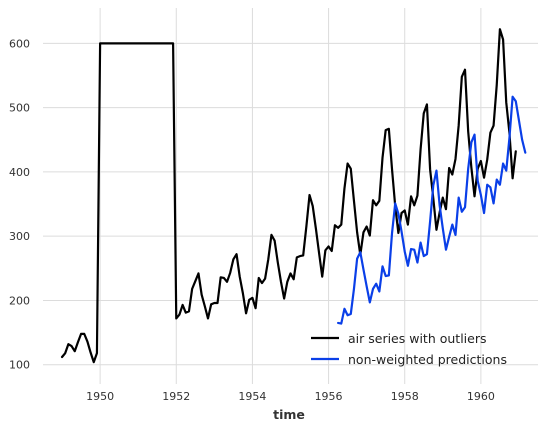 The width and height of the screenshot is (547, 431). What do you see at coordinates (290, 396) in the screenshot?
I see `x-axis-ticks: 1950 1952 1954 1956 1958 1960` at bounding box center [290, 396].